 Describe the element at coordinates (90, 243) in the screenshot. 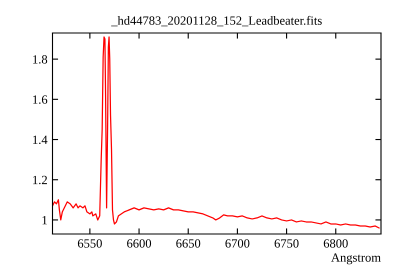

I see `x-tick-label: 6550` at that location.